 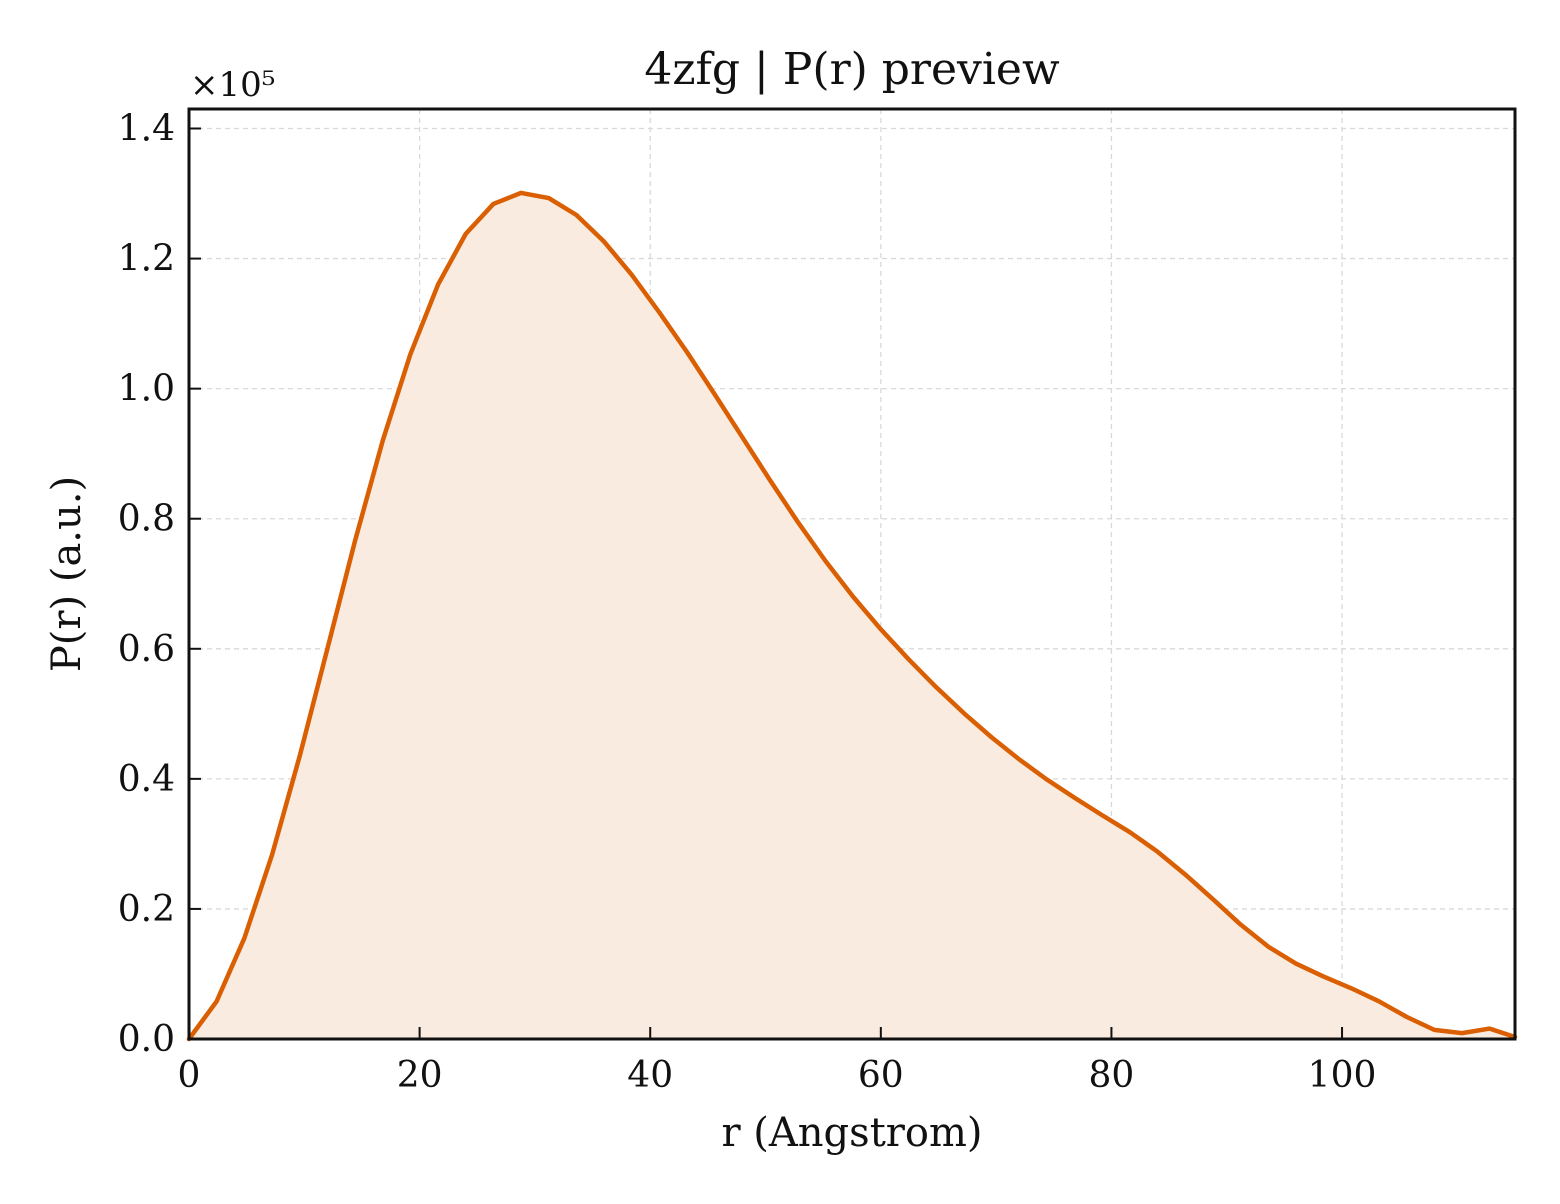 I want to click on y-tick-label: 0.2, so click(x=146, y=909).